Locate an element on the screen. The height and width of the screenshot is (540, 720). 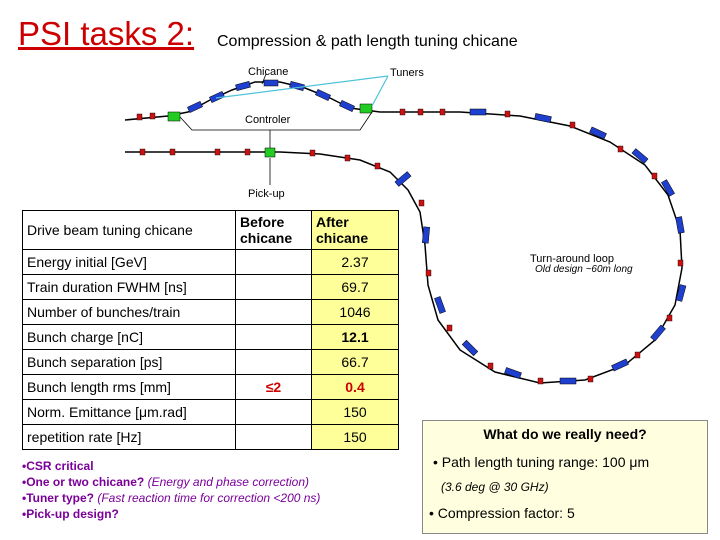
old-design-label: Old design ~60m long is located at coordinates (584, 269).